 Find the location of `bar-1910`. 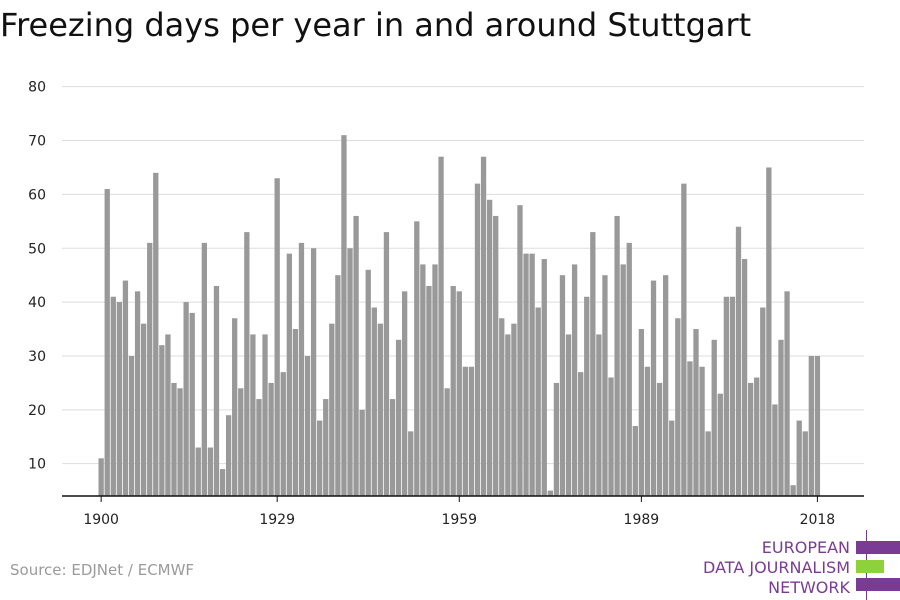

bar-1910 is located at coordinates (162, 420).